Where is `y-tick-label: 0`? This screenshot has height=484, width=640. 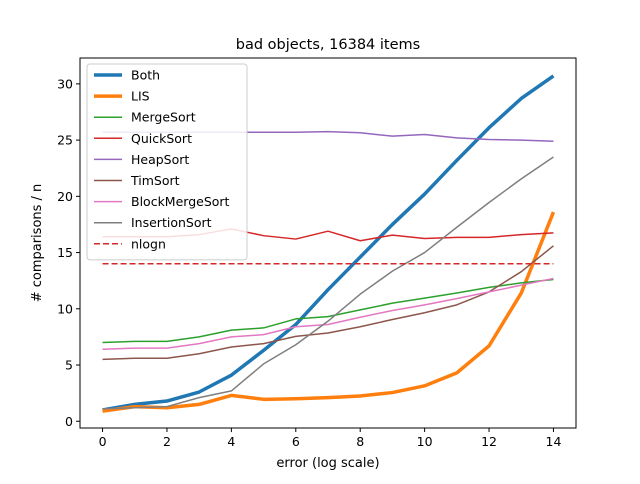 y-tick-label: 0 is located at coordinates (69, 421).